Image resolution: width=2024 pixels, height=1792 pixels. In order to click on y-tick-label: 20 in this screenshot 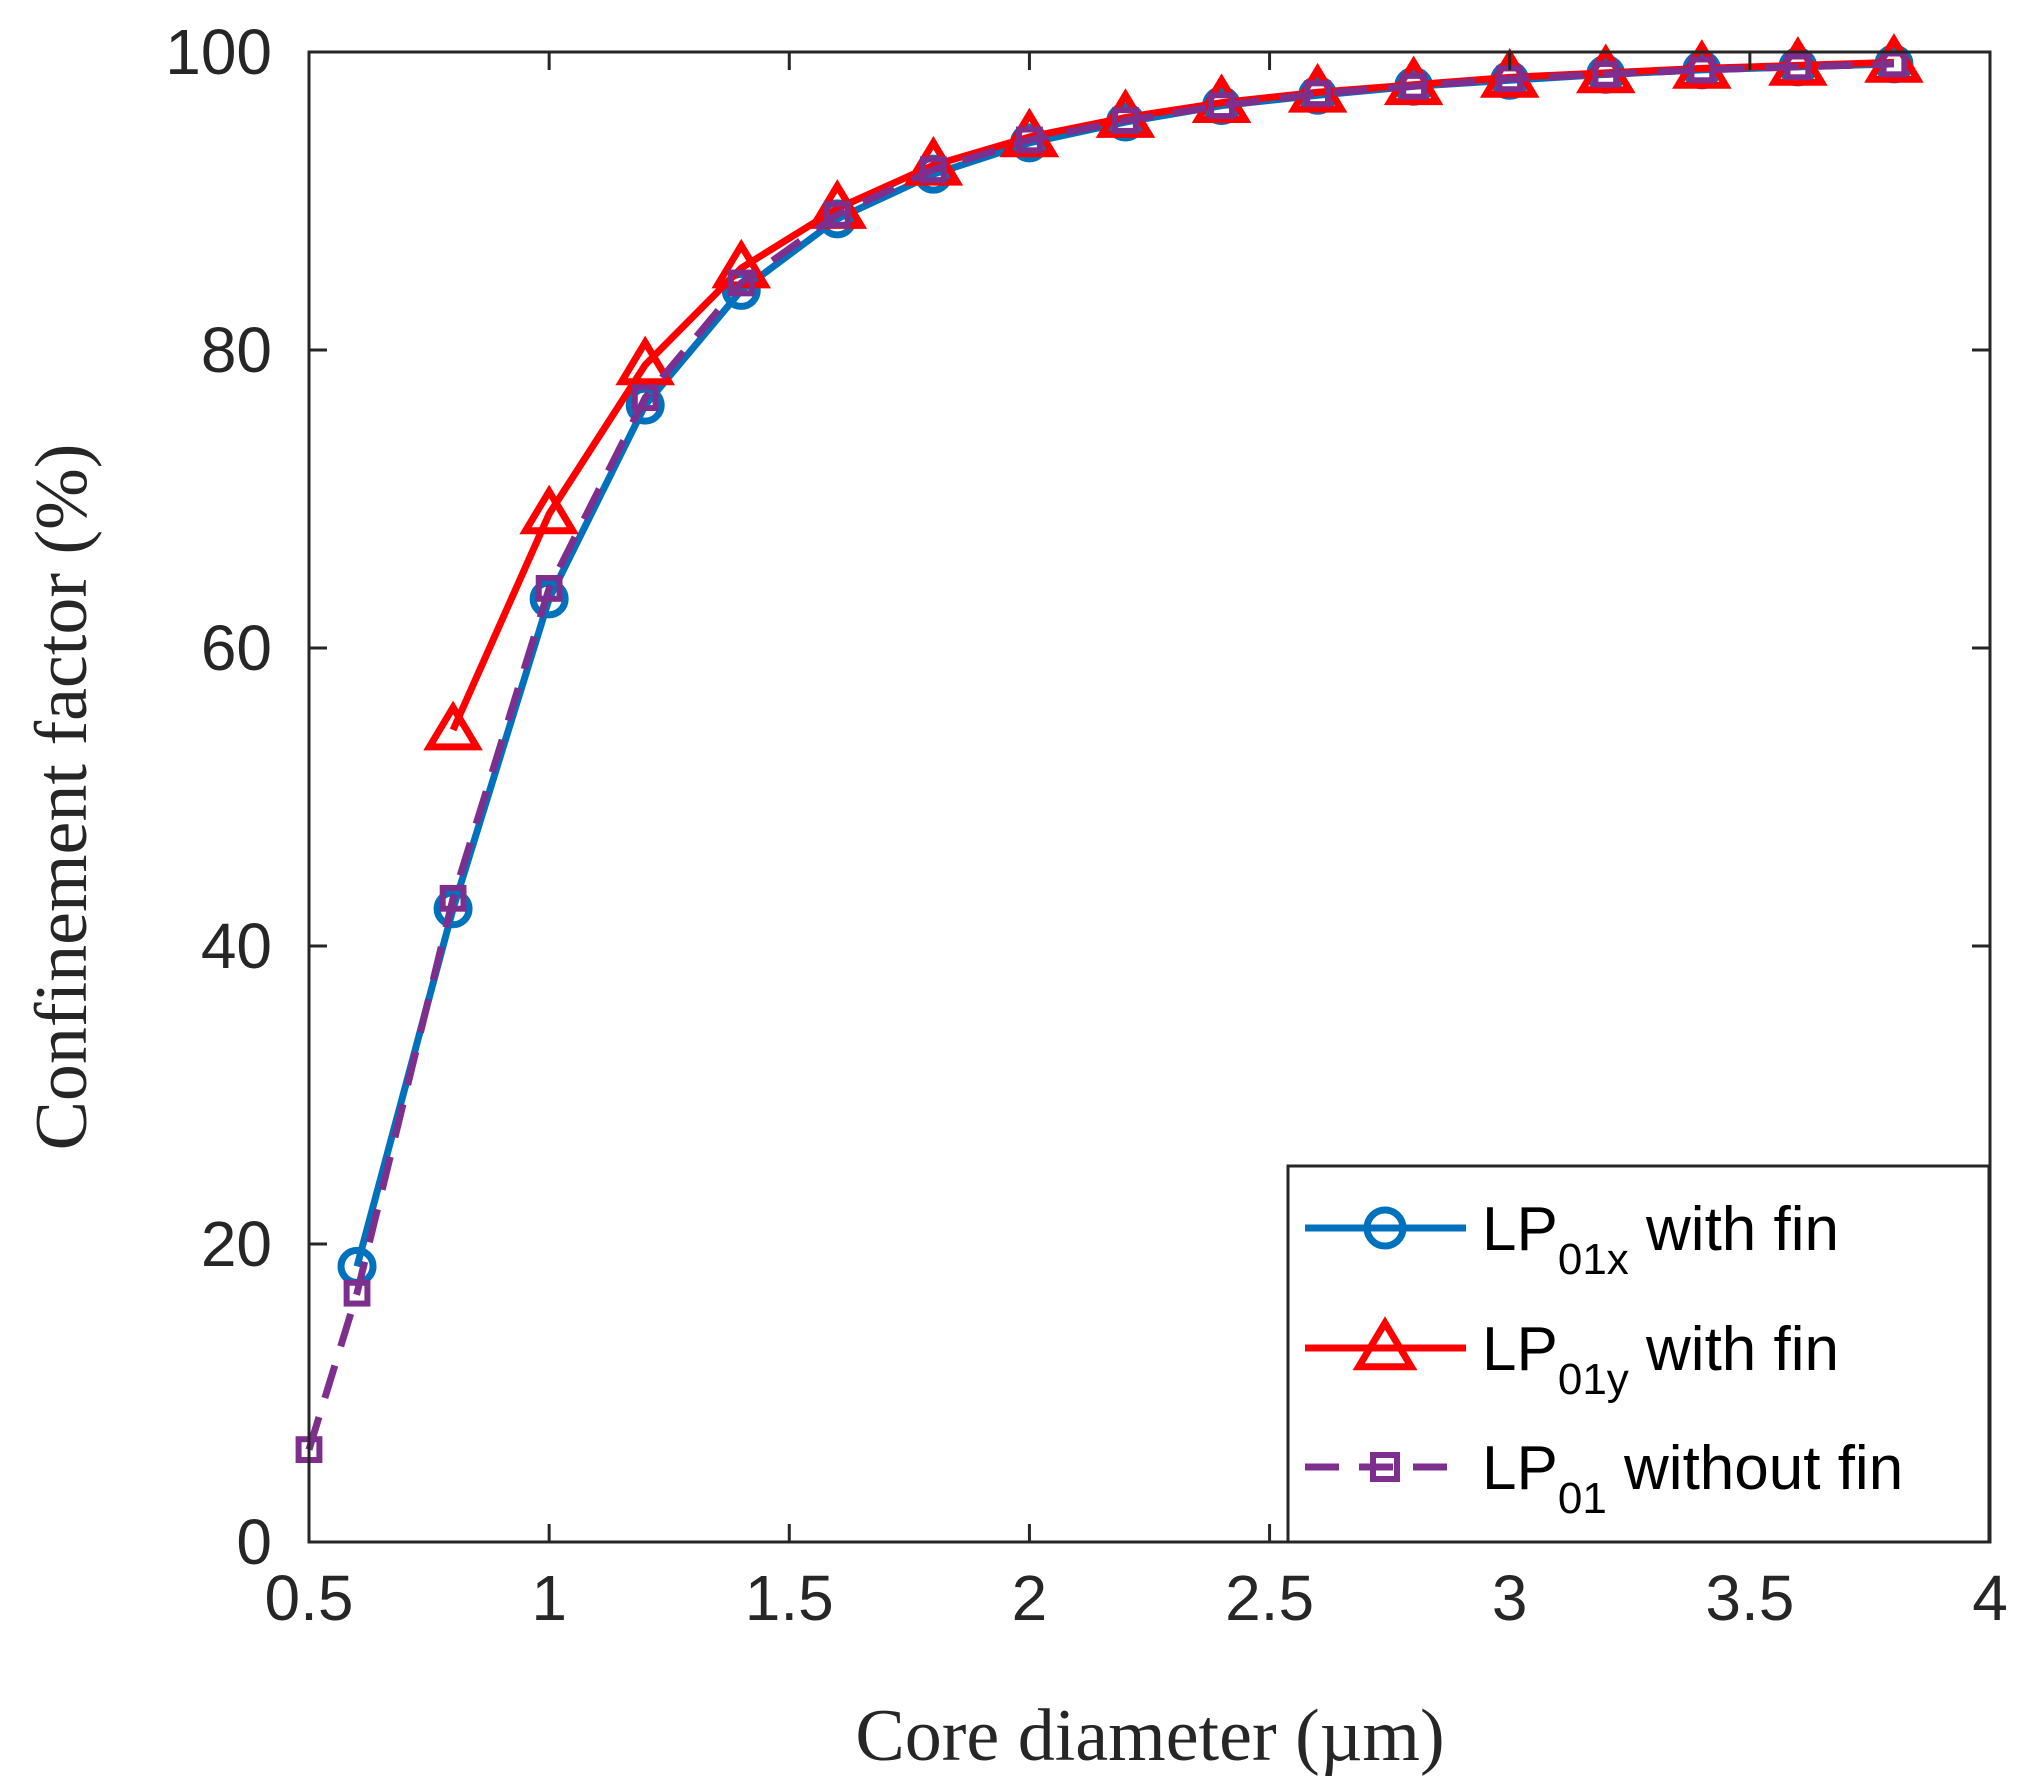, I will do `click(236, 1244)`.